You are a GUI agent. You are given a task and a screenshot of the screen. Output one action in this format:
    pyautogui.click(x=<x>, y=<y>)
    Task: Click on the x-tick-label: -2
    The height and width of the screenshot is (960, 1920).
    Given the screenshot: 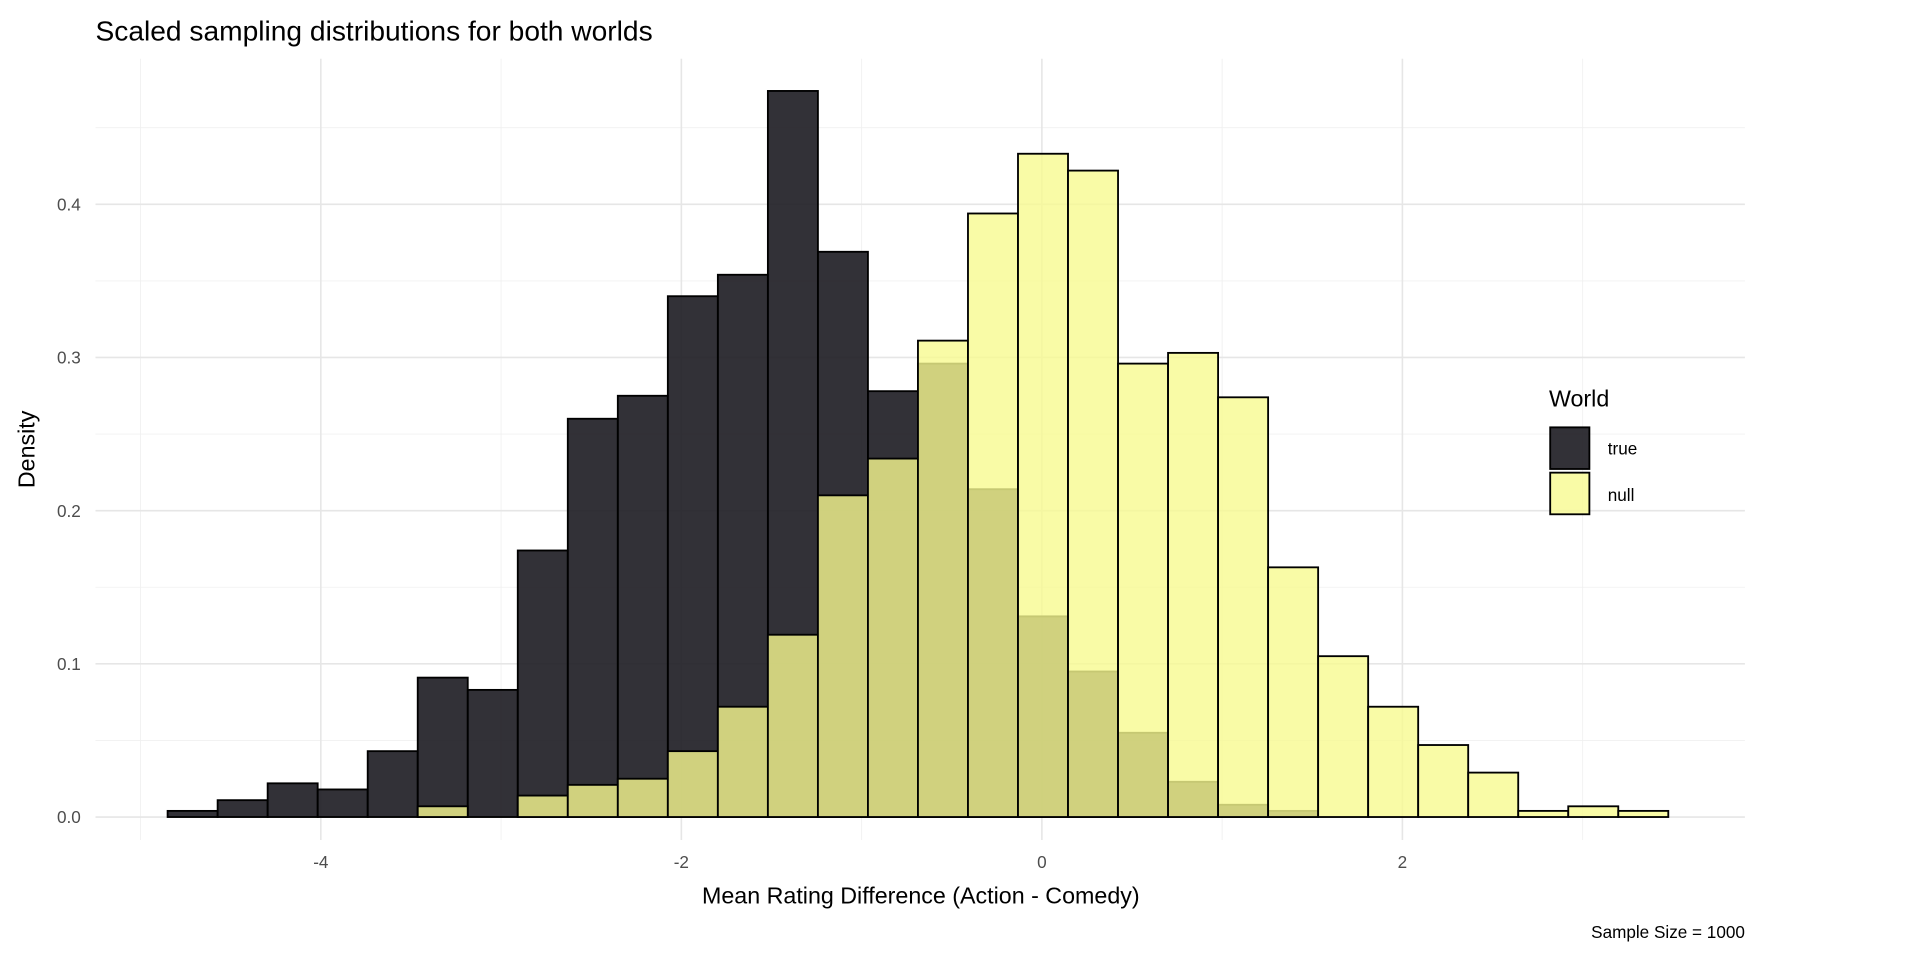 What is the action you would take?
    pyautogui.click(x=681, y=862)
    